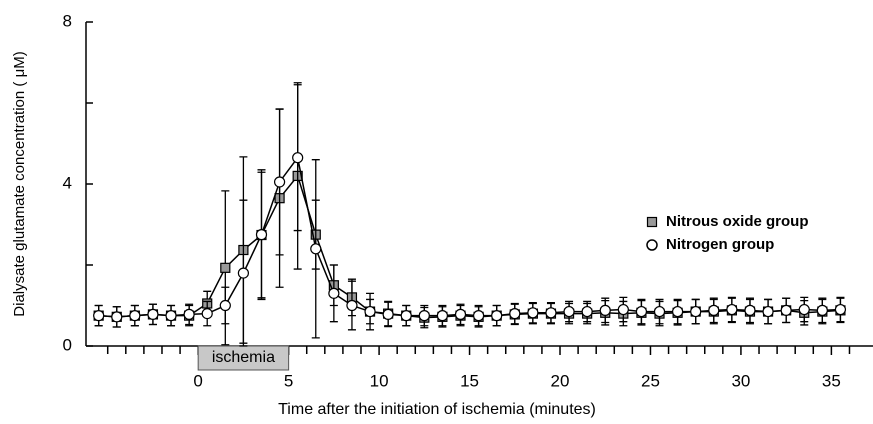  I want to click on y-axis-label: Dialysate glutamate concentration ( μM), so click(19, 183).